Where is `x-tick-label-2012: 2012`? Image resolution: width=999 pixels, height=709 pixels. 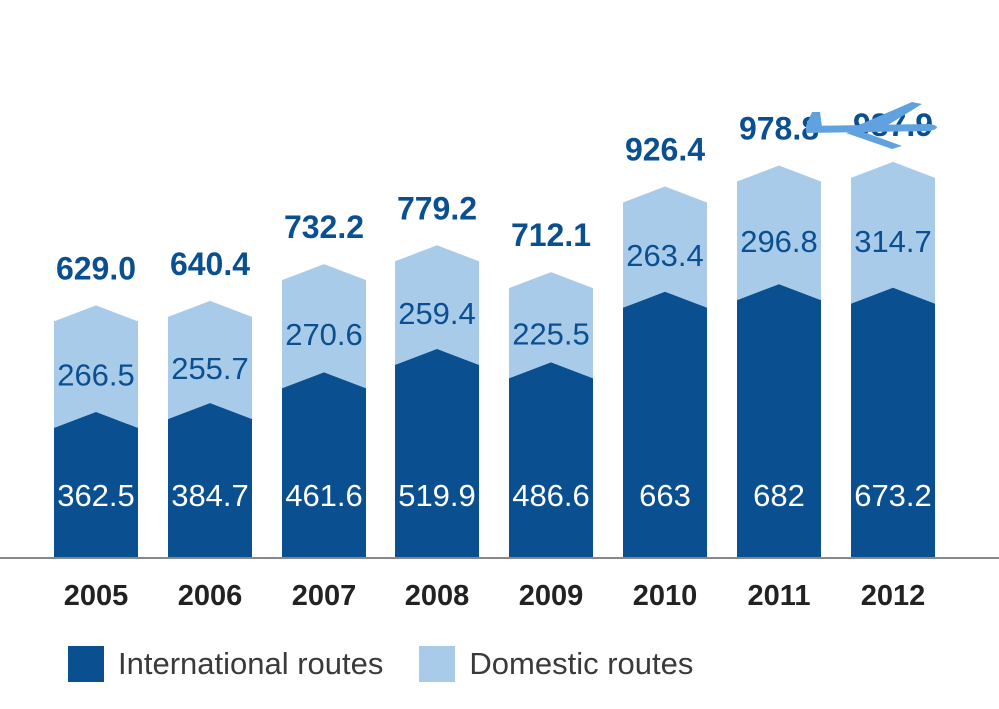
x-tick-label-2012: 2012 is located at coordinates (893, 596).